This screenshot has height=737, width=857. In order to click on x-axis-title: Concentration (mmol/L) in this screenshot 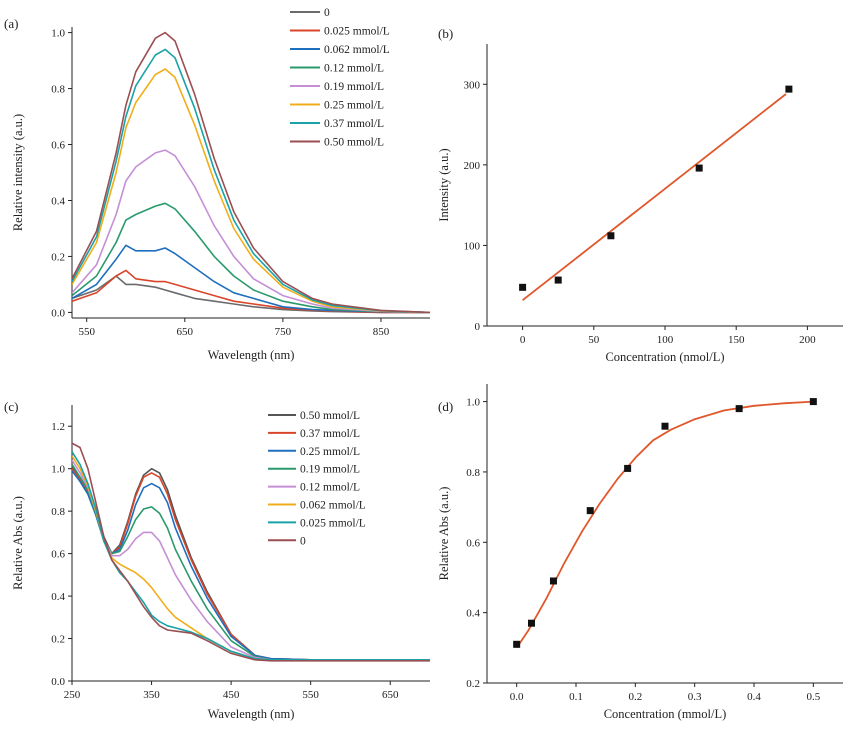, I will do `click(665, 714)`.